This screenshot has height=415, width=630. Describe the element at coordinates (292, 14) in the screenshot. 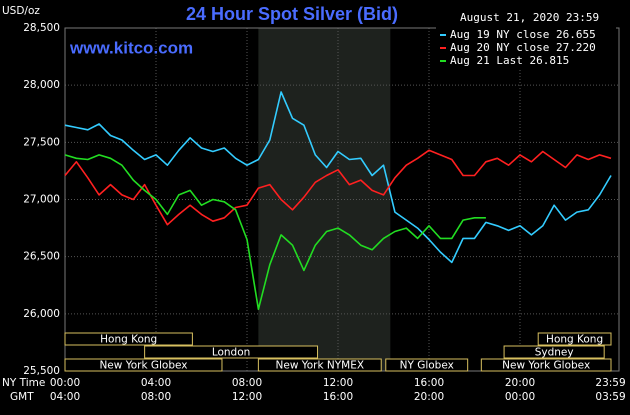

I see `chart-title: 24 Hour Spot Silver (Bid)` at that location.